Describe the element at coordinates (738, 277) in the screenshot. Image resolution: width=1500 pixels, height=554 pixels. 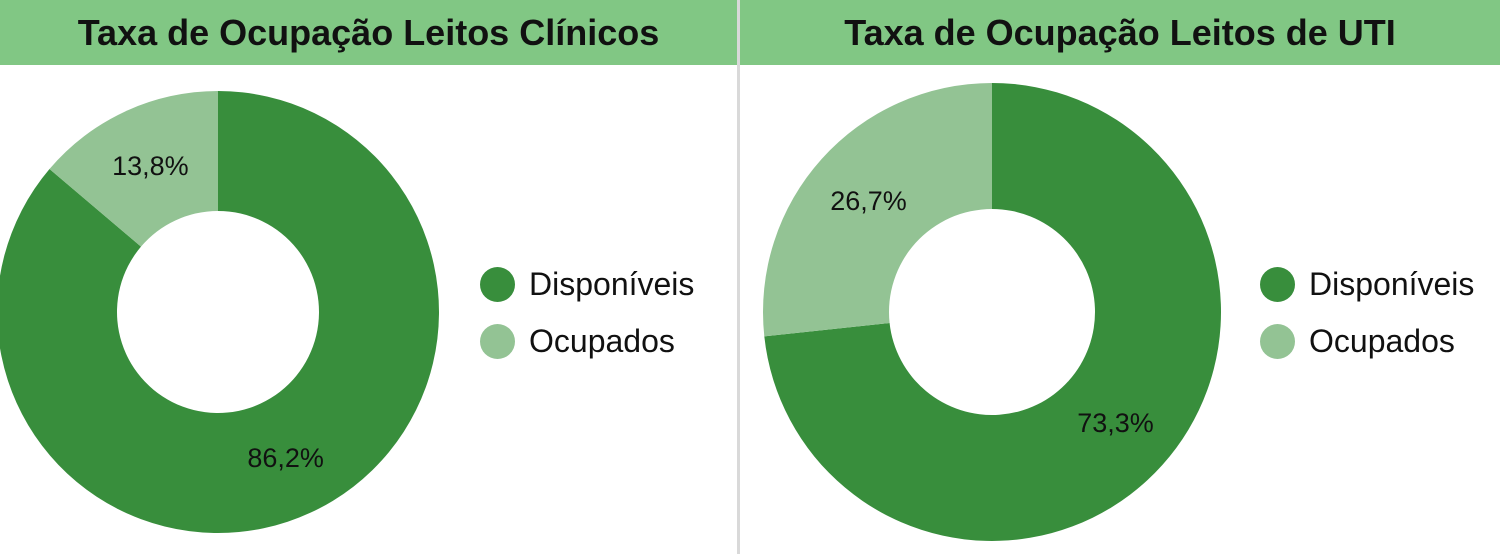
I see `panel-divider` at that location.